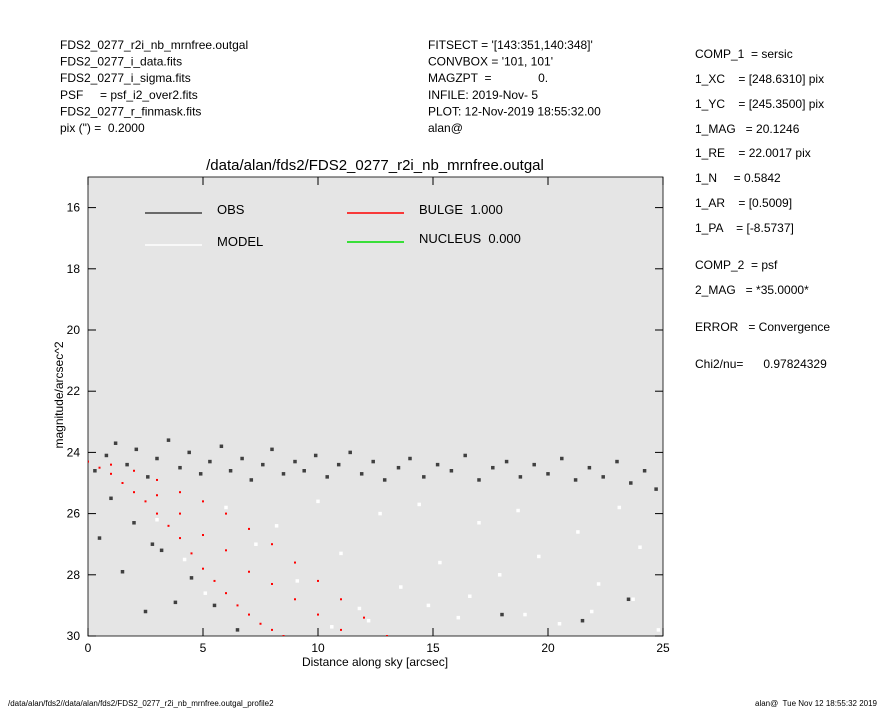  Describe the element at coordinates (74, 452) in the screenshot. I see `y-tick-label: 24` at that location.